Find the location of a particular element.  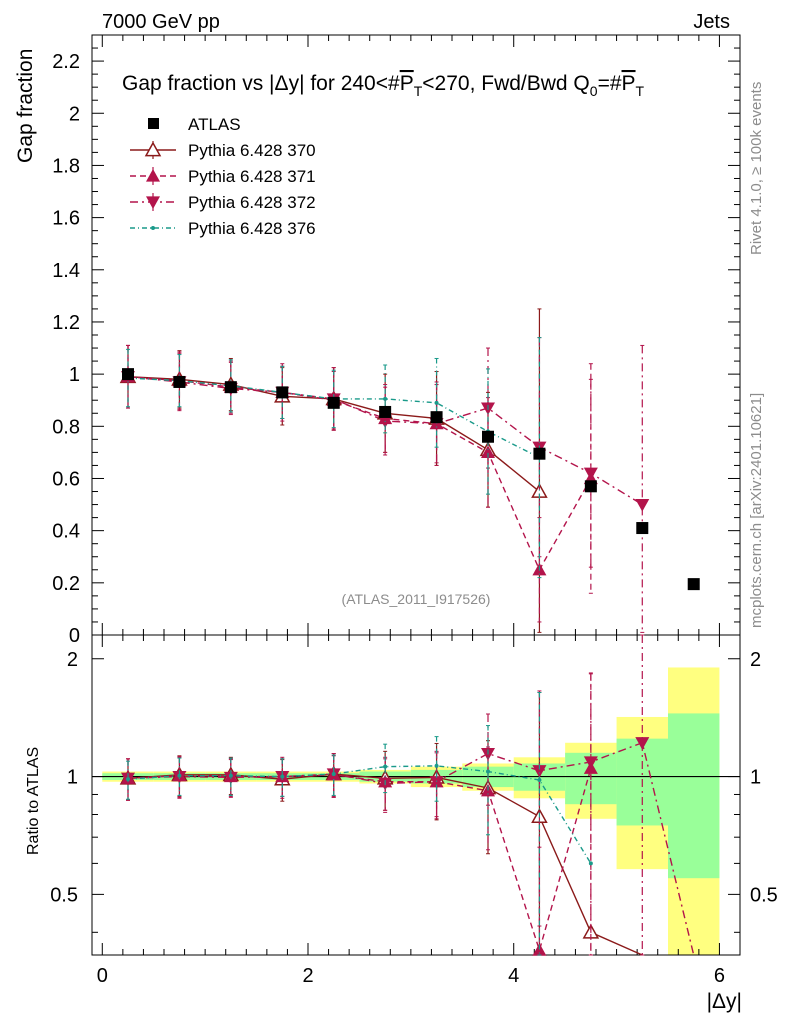

title-pt-1: P is located at coordinates (407, 83).